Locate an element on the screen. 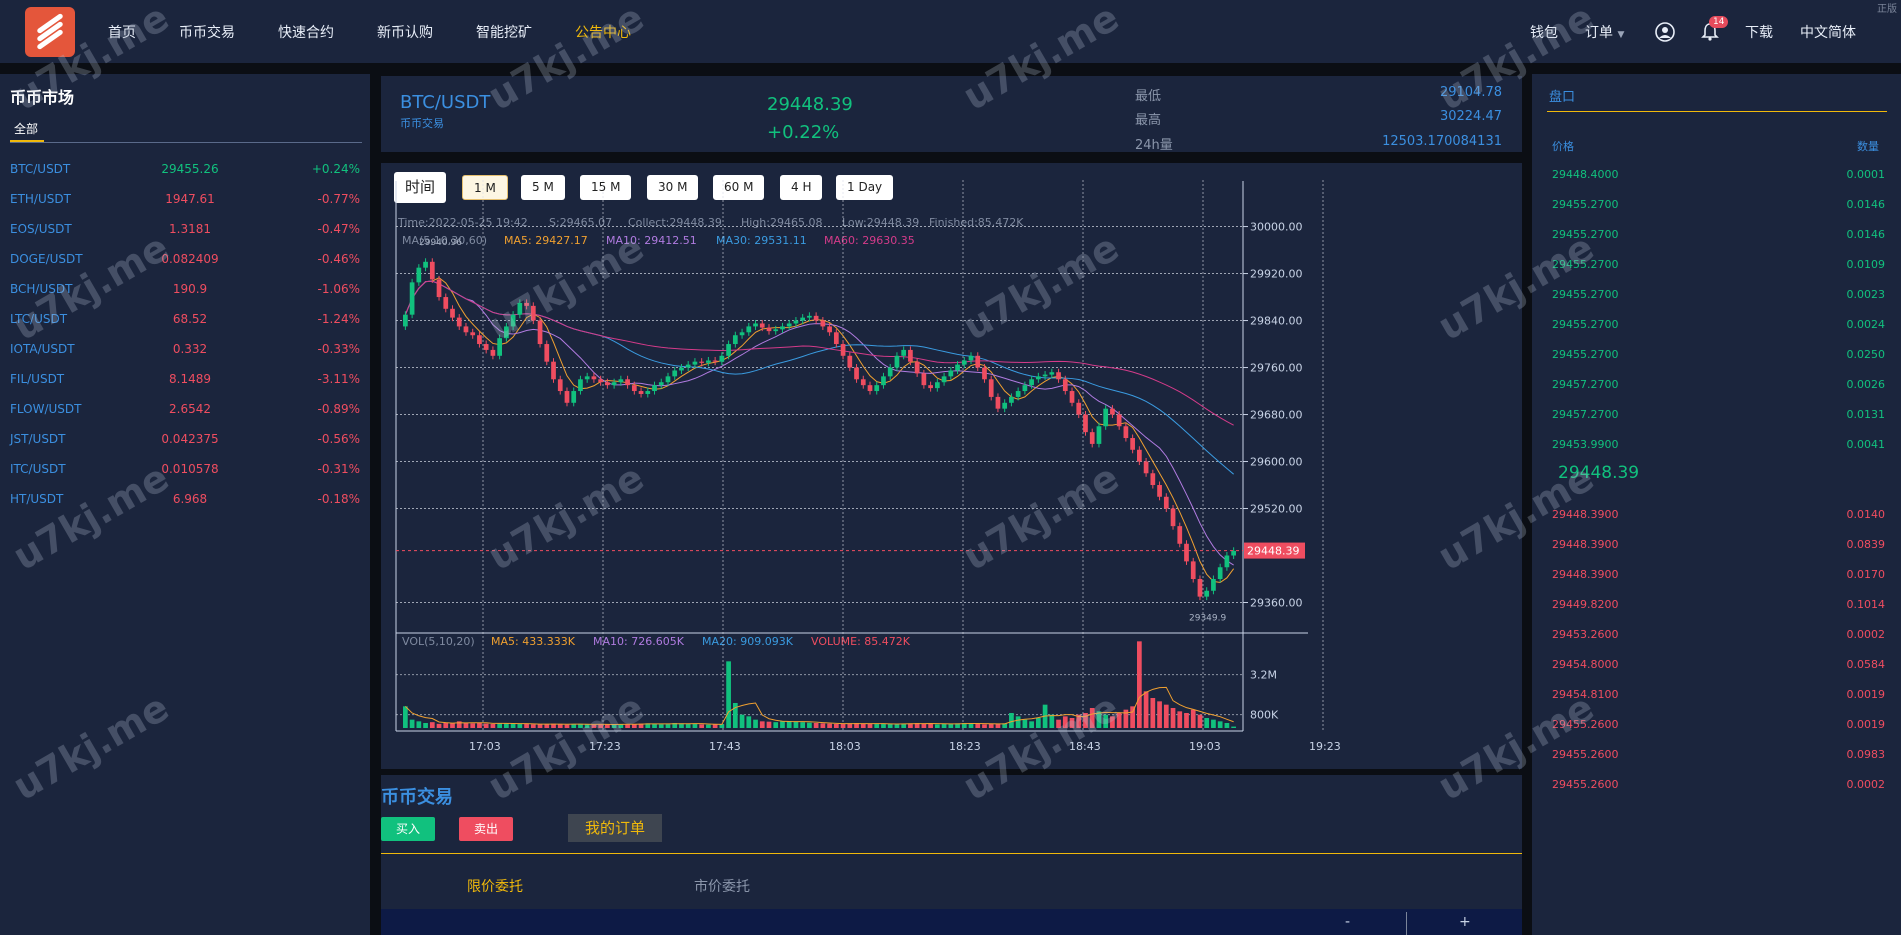  interval-button-1m: 1 M is located at coordinates (485, 187).